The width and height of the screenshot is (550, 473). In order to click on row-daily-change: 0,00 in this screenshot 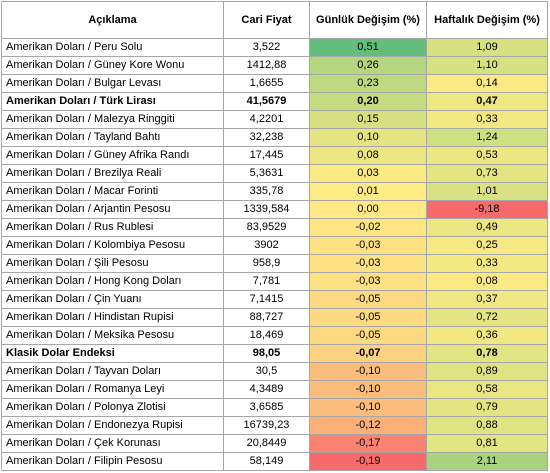, I will do `click(368, 209)`.